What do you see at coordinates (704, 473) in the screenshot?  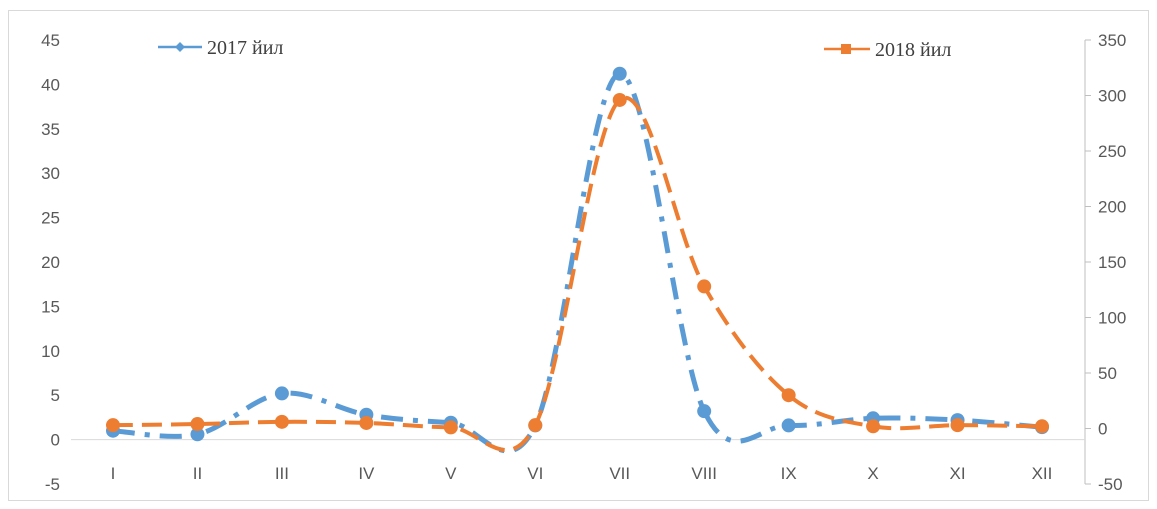 I see `x-tick-label: VIII` at bounding box center [704, 473].